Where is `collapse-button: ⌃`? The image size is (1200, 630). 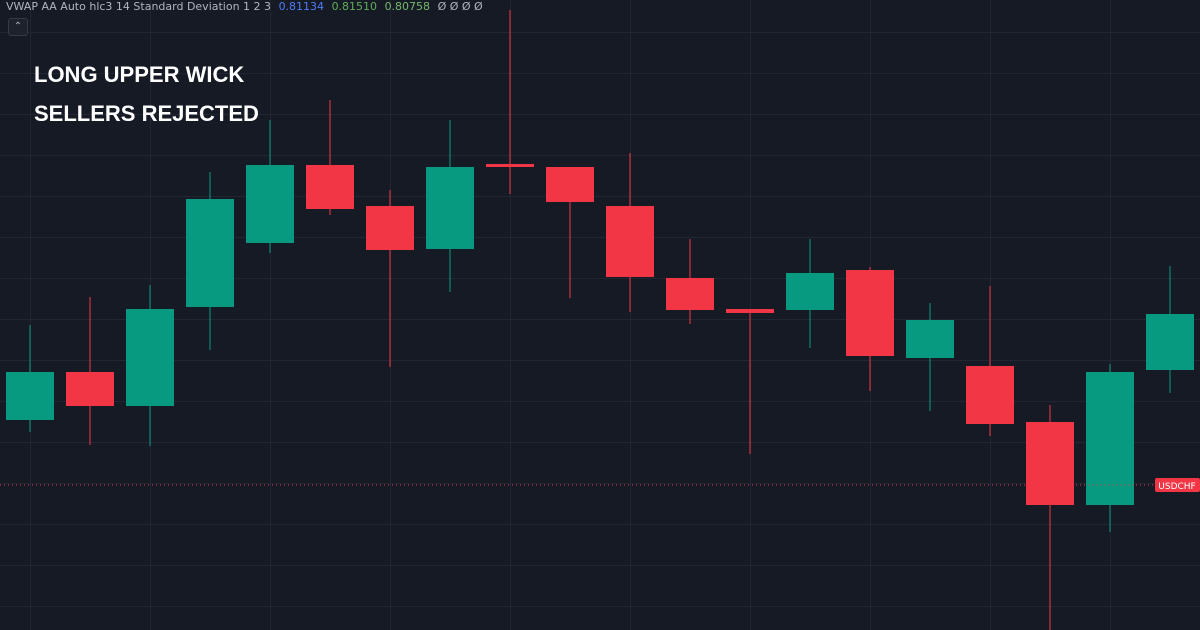
collapse-button: ⌃ is located at coordinates (18, 27).